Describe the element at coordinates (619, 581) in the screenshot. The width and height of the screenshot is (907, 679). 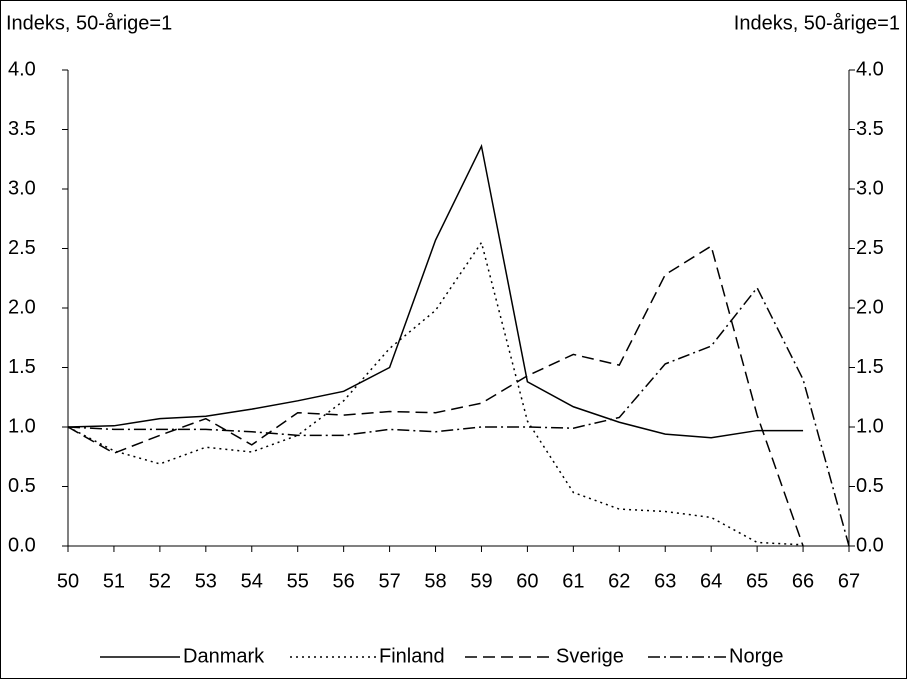
I see `x-tick-label: 62` at that location.